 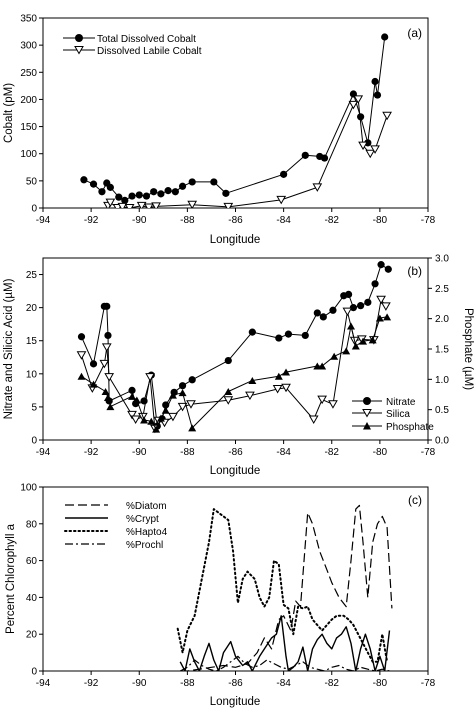 I want to click on y-tick-label: 200, so click(x=28, y=100).